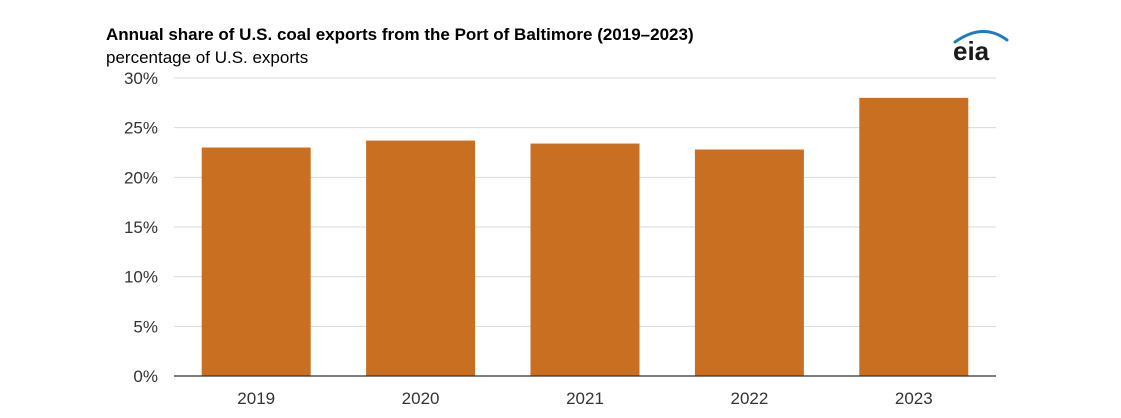 This screenshot has width=1121, height=418. What do you see at coordinates (421, 398) in the screenshot?
I see `x-tick-label: 2020` at bounding box center [421, 398].